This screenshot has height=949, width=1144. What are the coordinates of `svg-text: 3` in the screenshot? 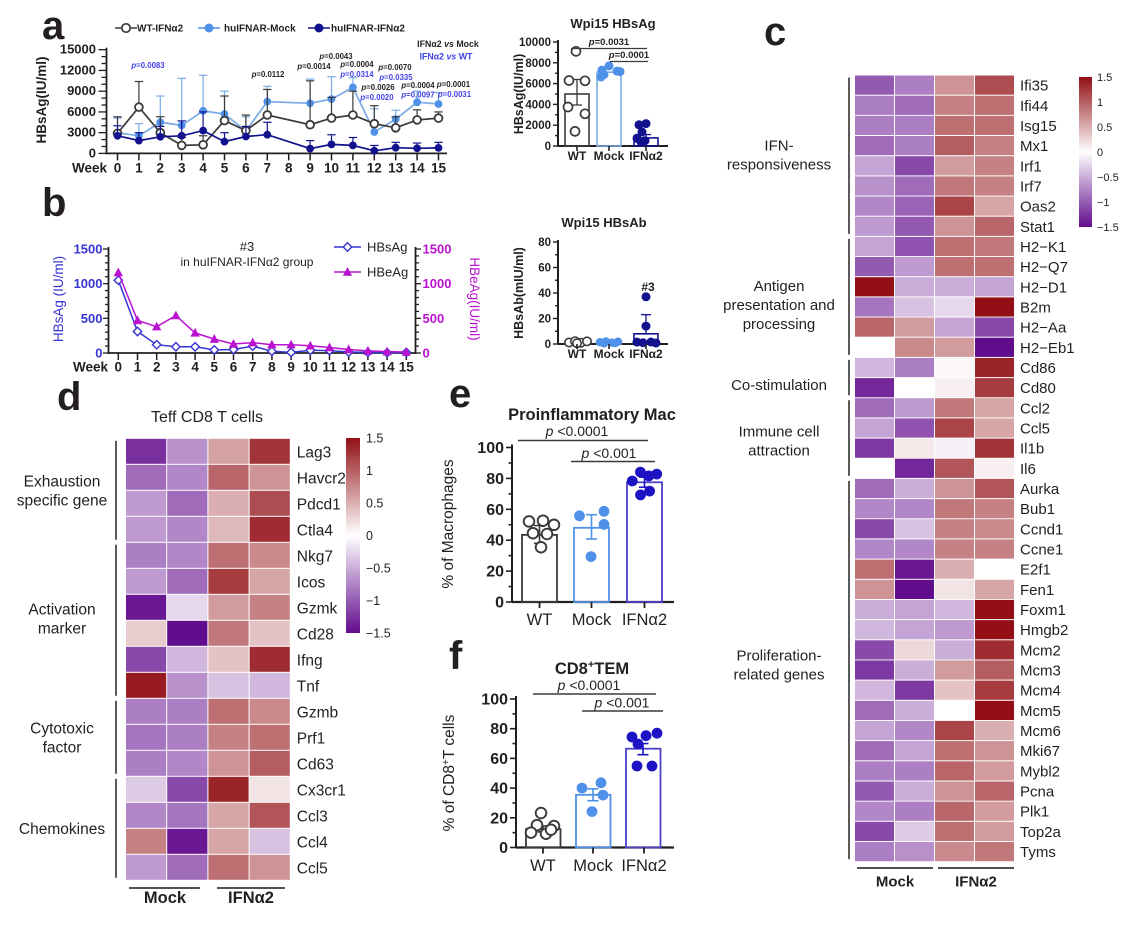 It's located at (176, 367).